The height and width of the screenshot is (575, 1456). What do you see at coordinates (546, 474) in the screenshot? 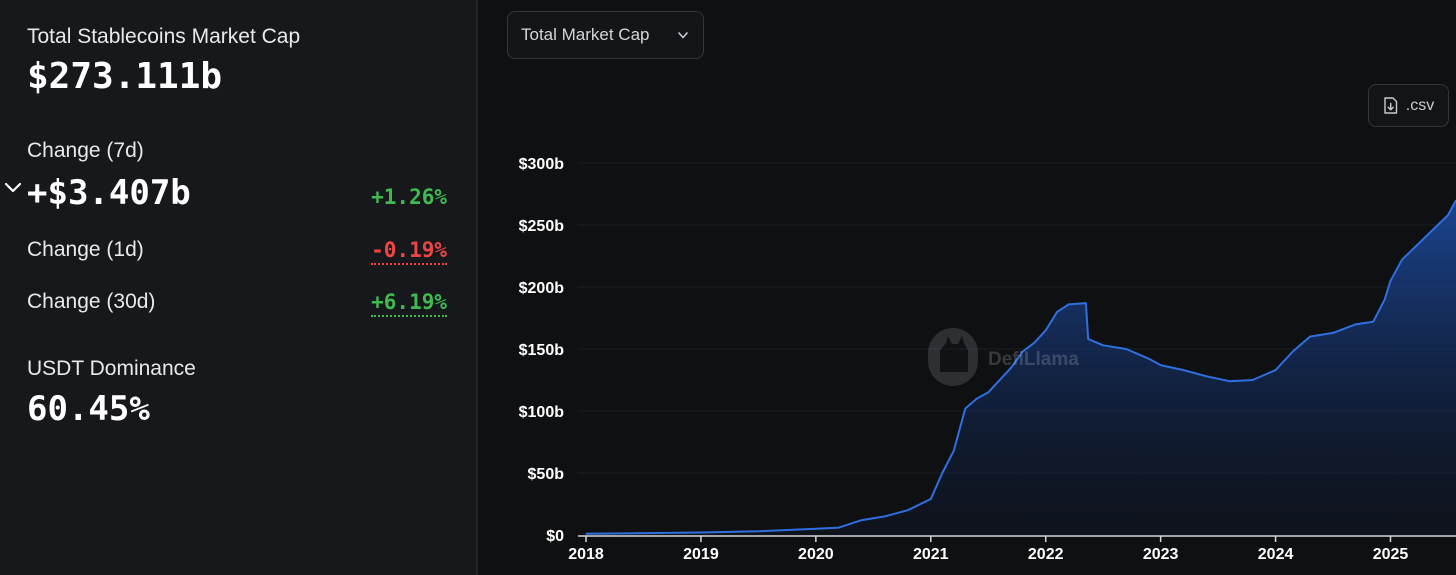
I see `y-tick-label: $50b` at bounding box center [546, 474].